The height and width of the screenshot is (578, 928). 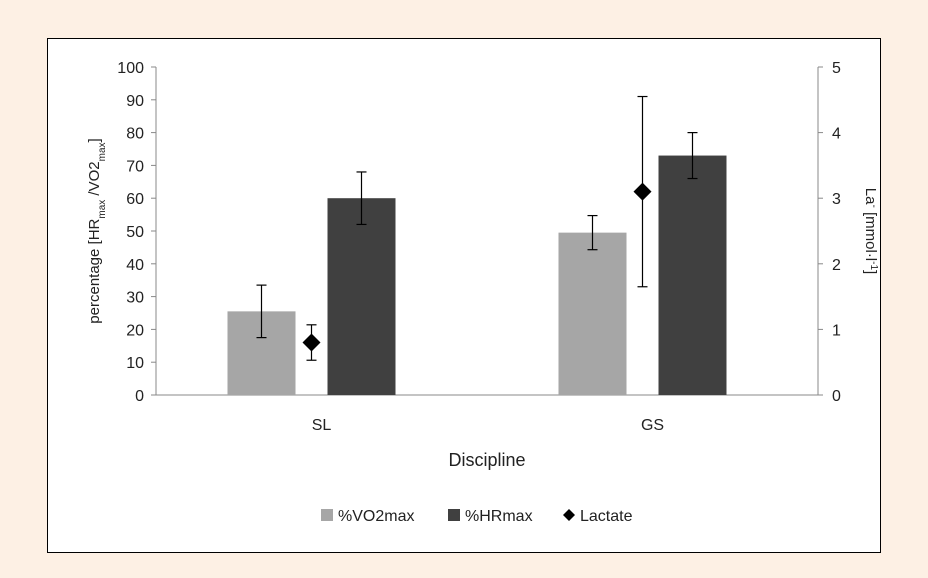 What do you see at coordinates (327, 515) in the screenshot?
I see `legend-swatch-vo2max` at bounding box center [327, 515].